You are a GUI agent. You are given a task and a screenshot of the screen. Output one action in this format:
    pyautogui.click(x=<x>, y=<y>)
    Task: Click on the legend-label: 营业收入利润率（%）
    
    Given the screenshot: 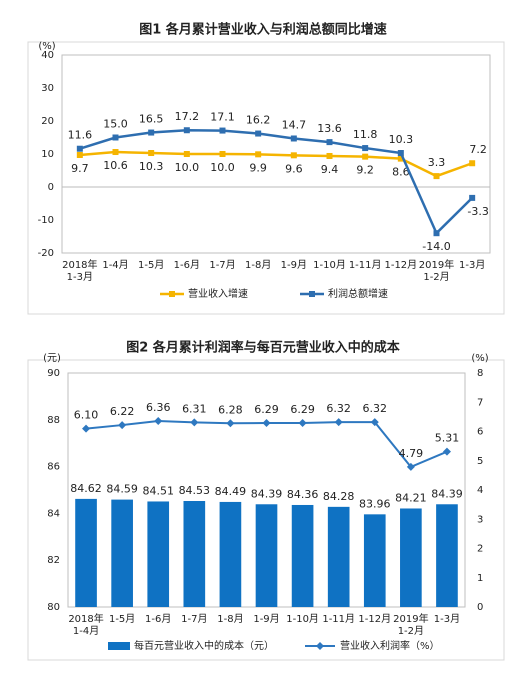 What is the action you would take?
    pyautogui.click(x=390, y=645)
    